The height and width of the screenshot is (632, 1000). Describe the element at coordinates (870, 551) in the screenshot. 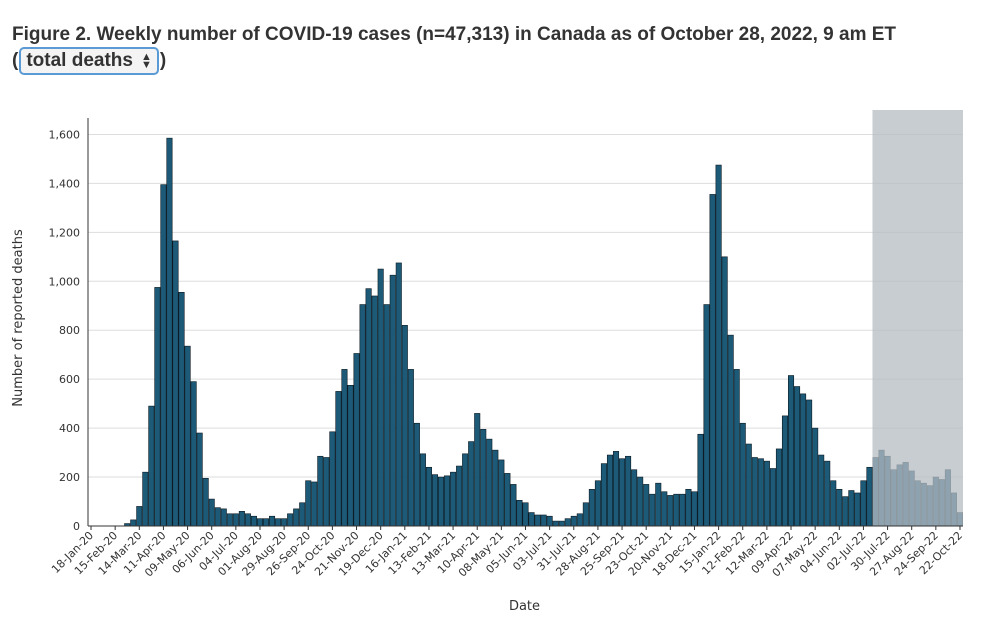

I see `x-tick-label: 30-Jul-22` at that location.